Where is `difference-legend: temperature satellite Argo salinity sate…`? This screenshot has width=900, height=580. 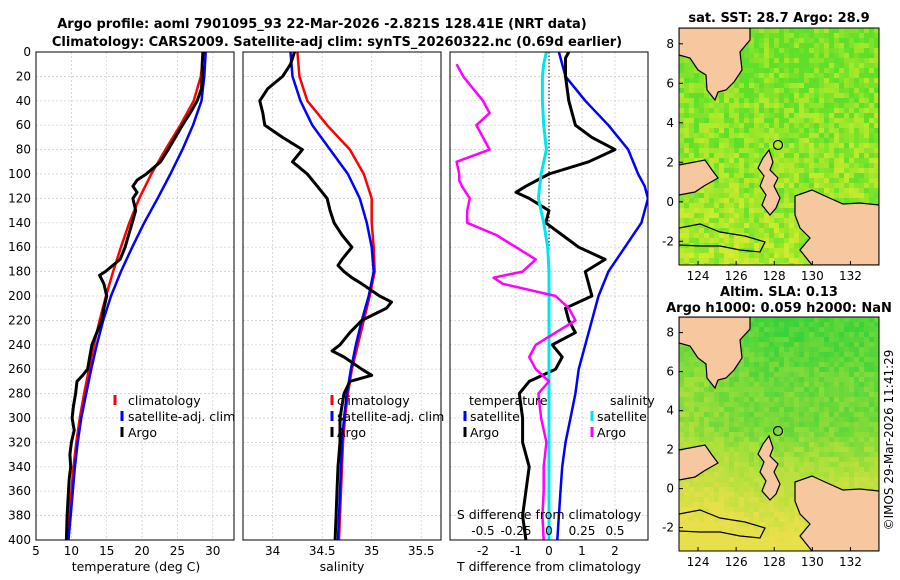
difference-legend: temperature satellite Argo salinity sate… is located at coordinates (559, 416).